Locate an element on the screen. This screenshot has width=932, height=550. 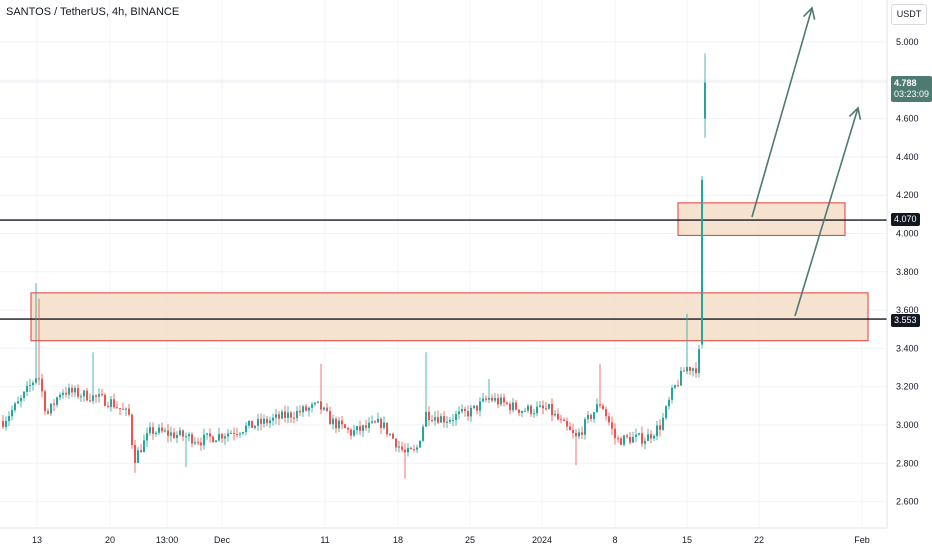
lower-projection-arrow-head is located at coordinates (855, 113).